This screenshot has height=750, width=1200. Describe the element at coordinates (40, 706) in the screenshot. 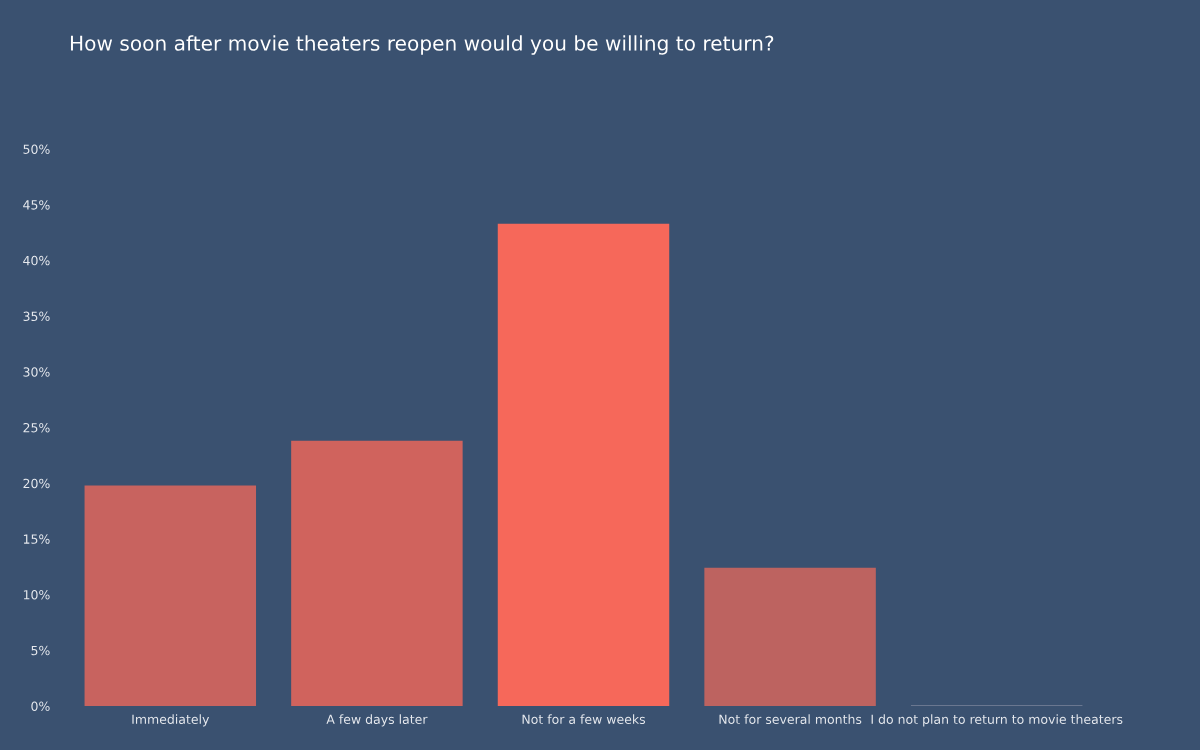

I see `y-tick-label: 0%` at that location.